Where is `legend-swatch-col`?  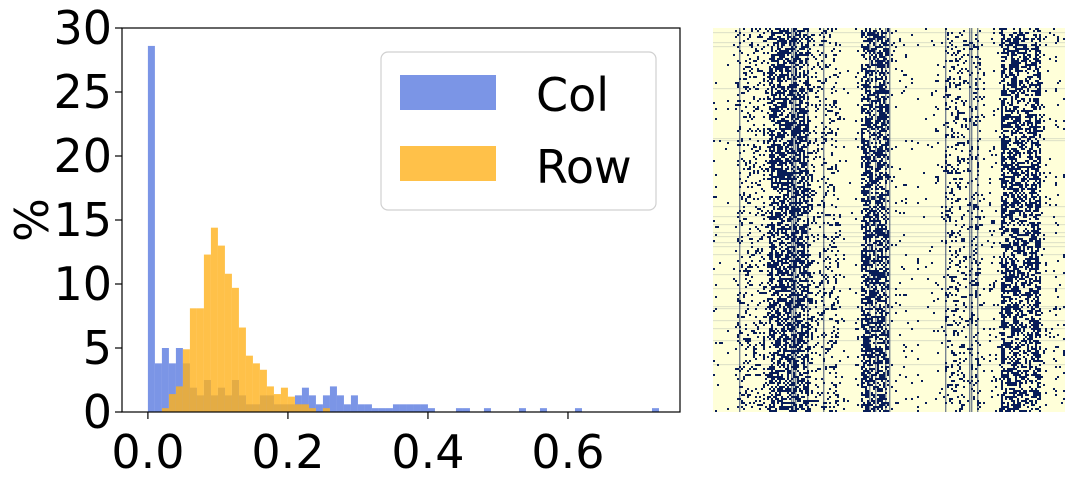
legend-swatch-col is located at coordinates (448, 92).